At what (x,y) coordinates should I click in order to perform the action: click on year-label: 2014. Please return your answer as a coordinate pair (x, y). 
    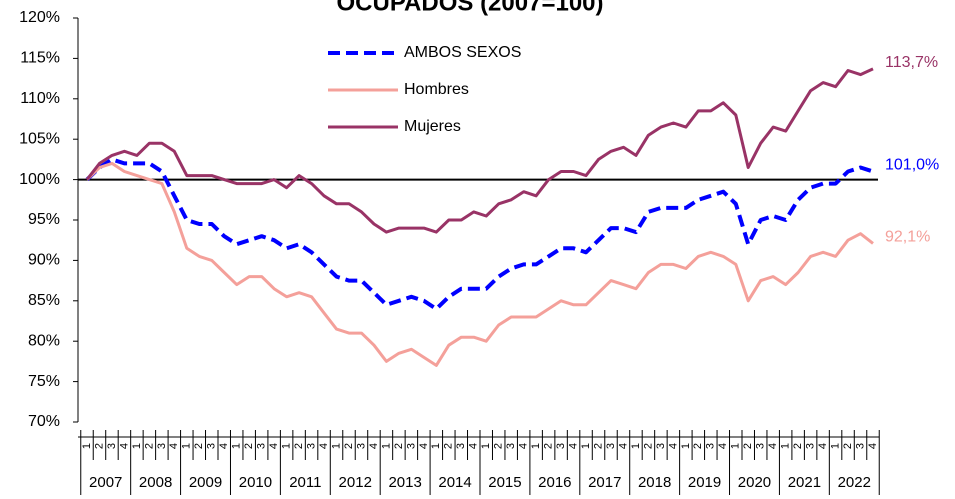
    Looking at the image, I should click on (454, 482).